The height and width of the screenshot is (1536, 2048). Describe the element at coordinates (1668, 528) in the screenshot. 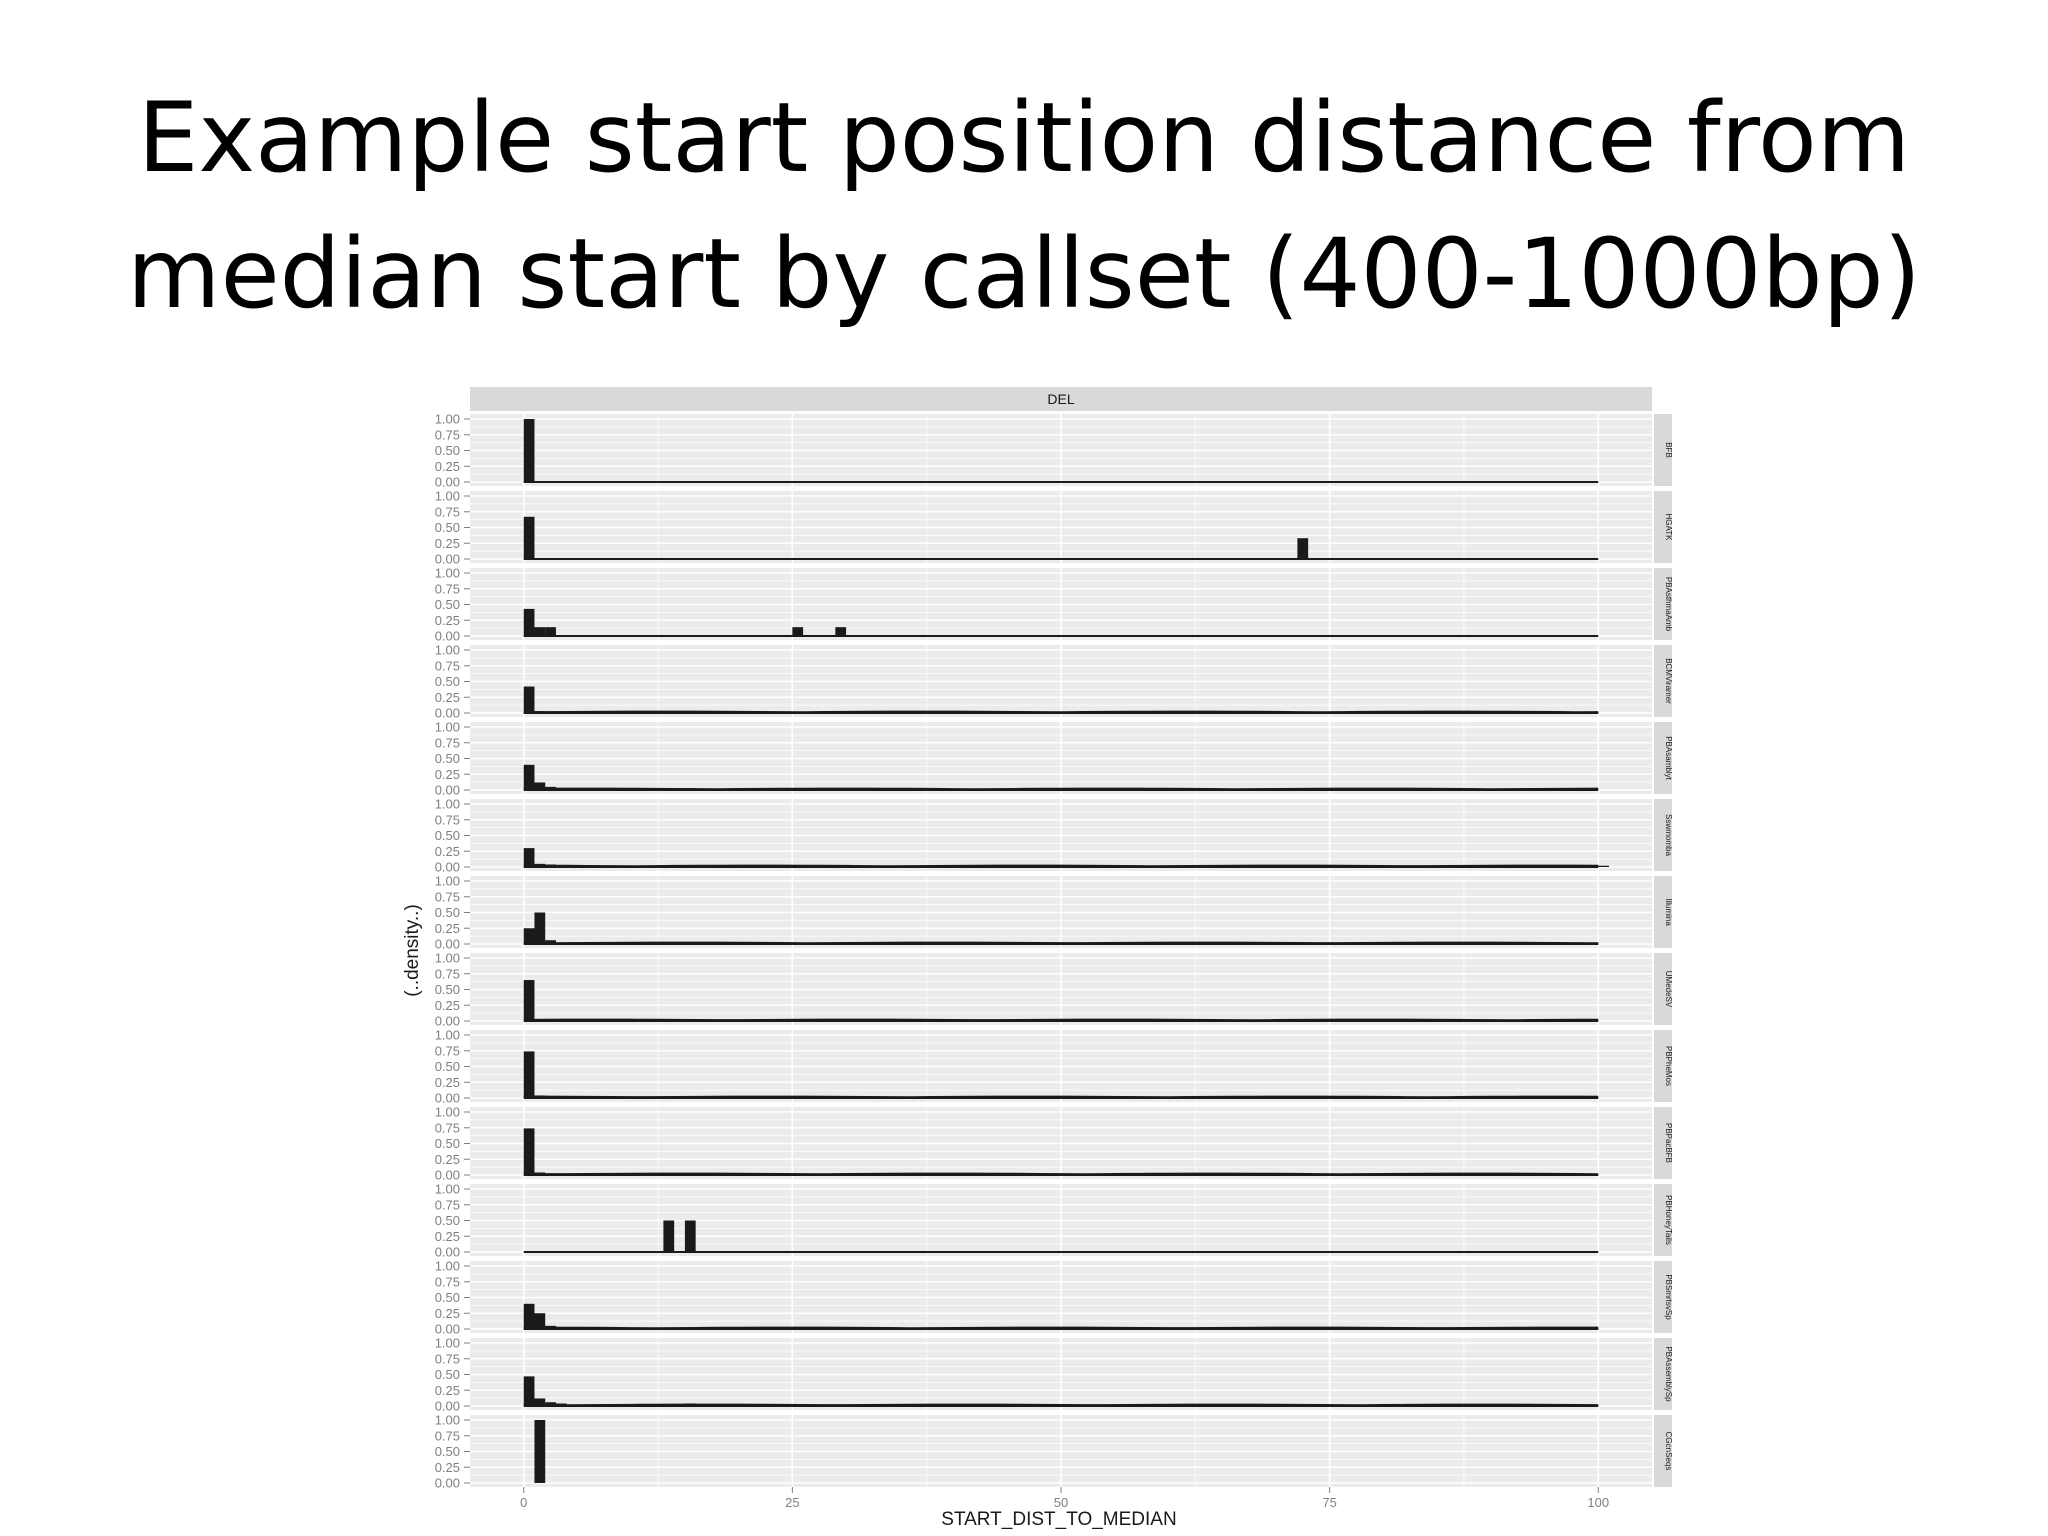

I see `facet-row-label: HGATK` at that location.